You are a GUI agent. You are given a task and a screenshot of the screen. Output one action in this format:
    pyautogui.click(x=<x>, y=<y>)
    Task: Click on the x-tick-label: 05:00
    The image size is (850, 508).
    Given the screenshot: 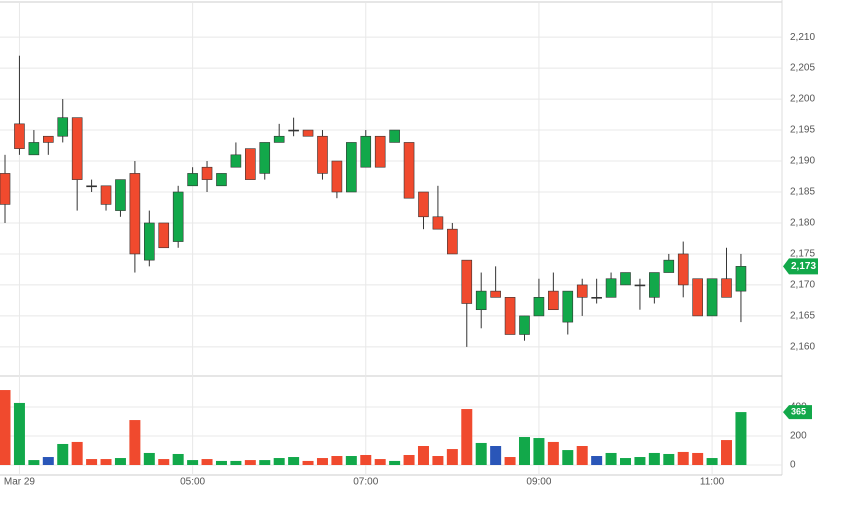 What is the action you would take?
    pyautogui.click(x=192, y=482)
    